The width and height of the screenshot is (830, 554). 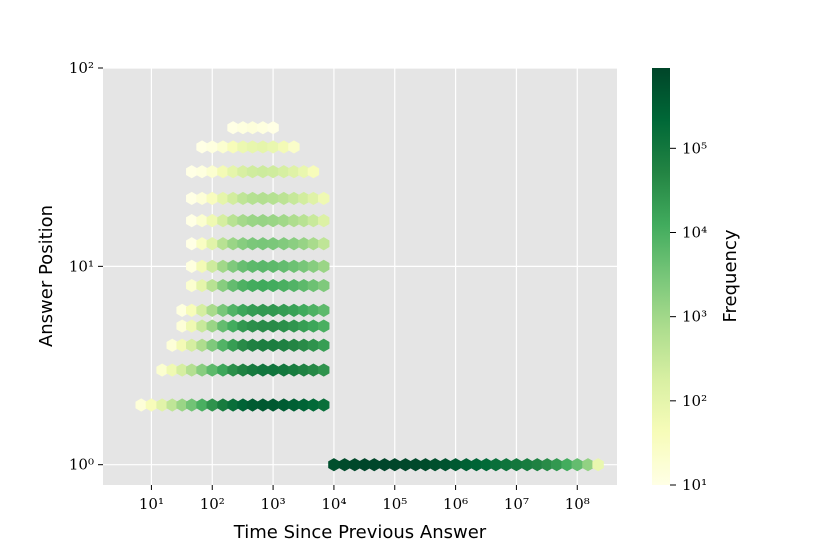 What do you see at coordinates (81, 68) in the screenshot?
I see `y-tick-label: 10²` at bounding box center [81, 68].